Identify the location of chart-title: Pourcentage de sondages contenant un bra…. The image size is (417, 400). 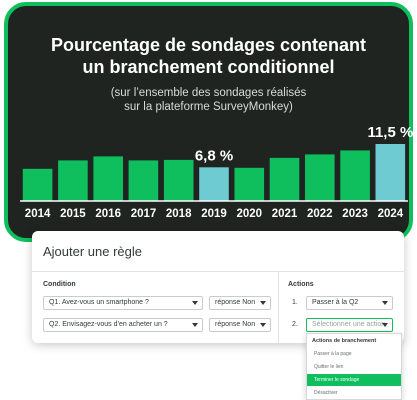
(208, 56).